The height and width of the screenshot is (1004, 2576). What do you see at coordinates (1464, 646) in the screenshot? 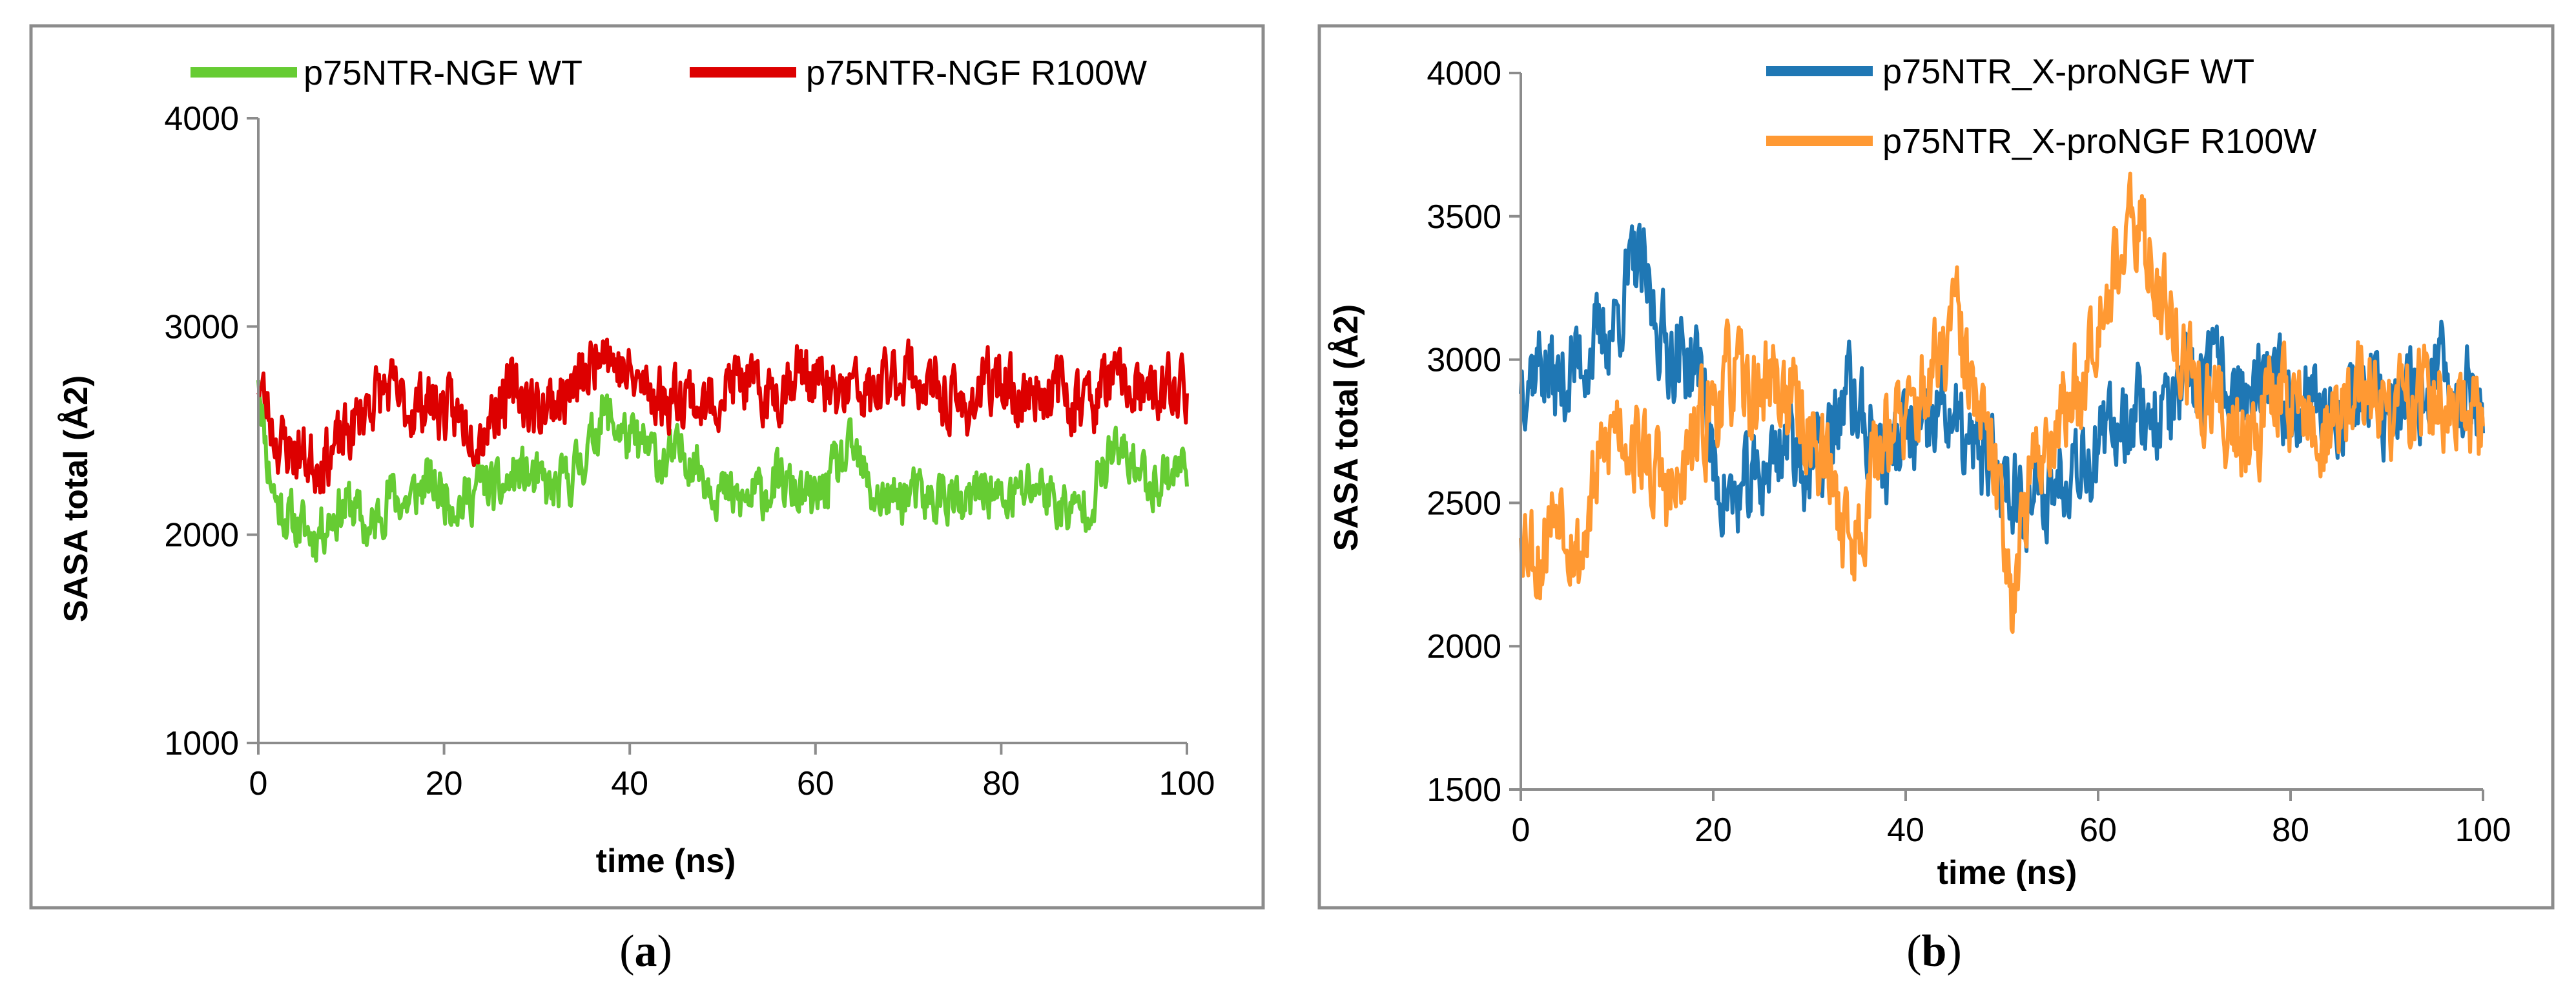
I see `panel-b-y-tick-label: 2000` at bounding box center [1464, 646].